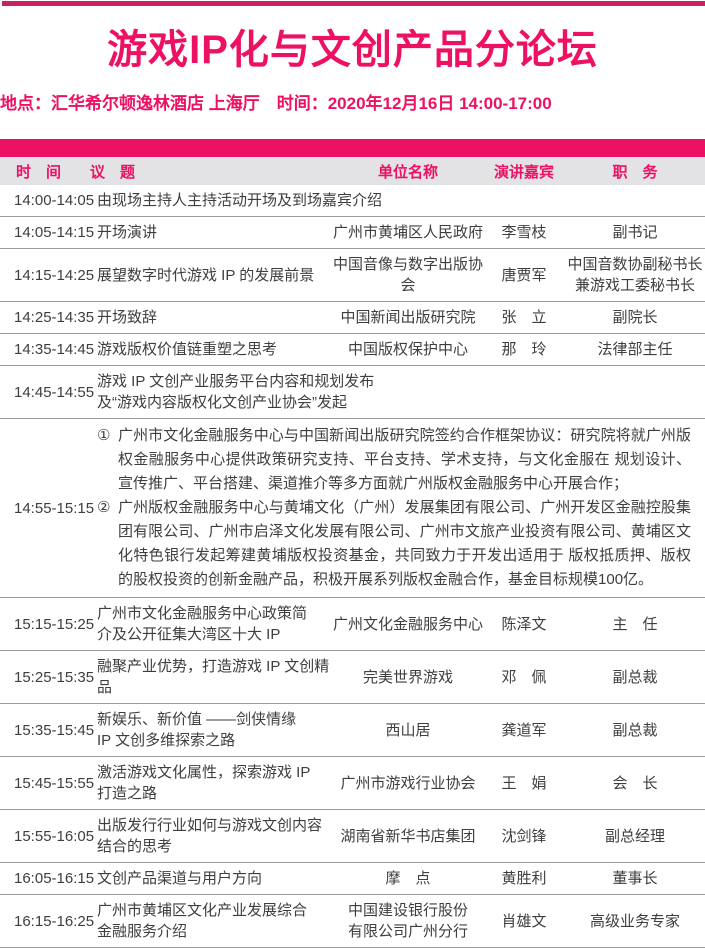 Image resolution: width=705 pixels, height=948 pixels. I want to click on speaker-cell: 张 立, so click(524, 317).